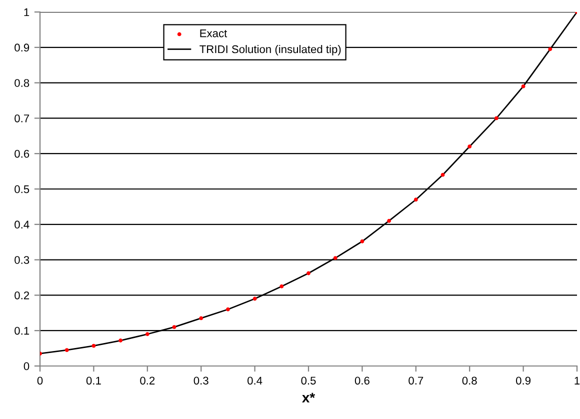 The width and height of the screenshot is (580, 419). Describe the element at coordinates (22, 118) in the screenshot. I see `y-tick-label: 0.7` at that location.